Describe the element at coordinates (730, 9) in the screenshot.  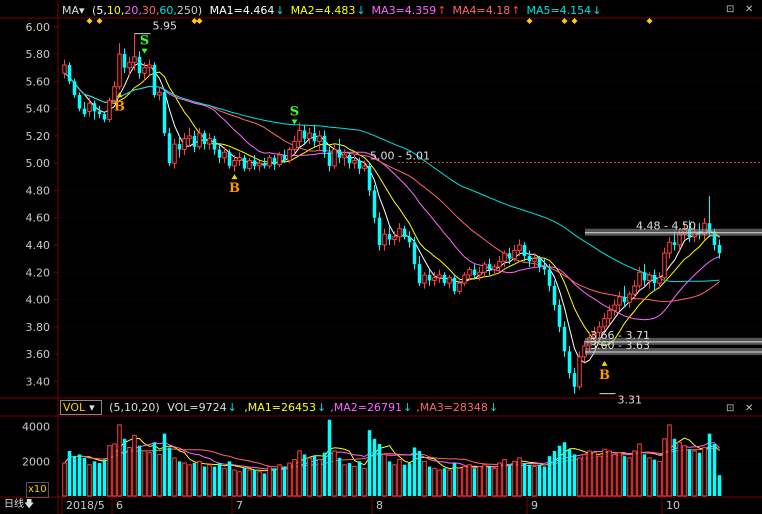
I see `restore-icon: ⊡` at that location.